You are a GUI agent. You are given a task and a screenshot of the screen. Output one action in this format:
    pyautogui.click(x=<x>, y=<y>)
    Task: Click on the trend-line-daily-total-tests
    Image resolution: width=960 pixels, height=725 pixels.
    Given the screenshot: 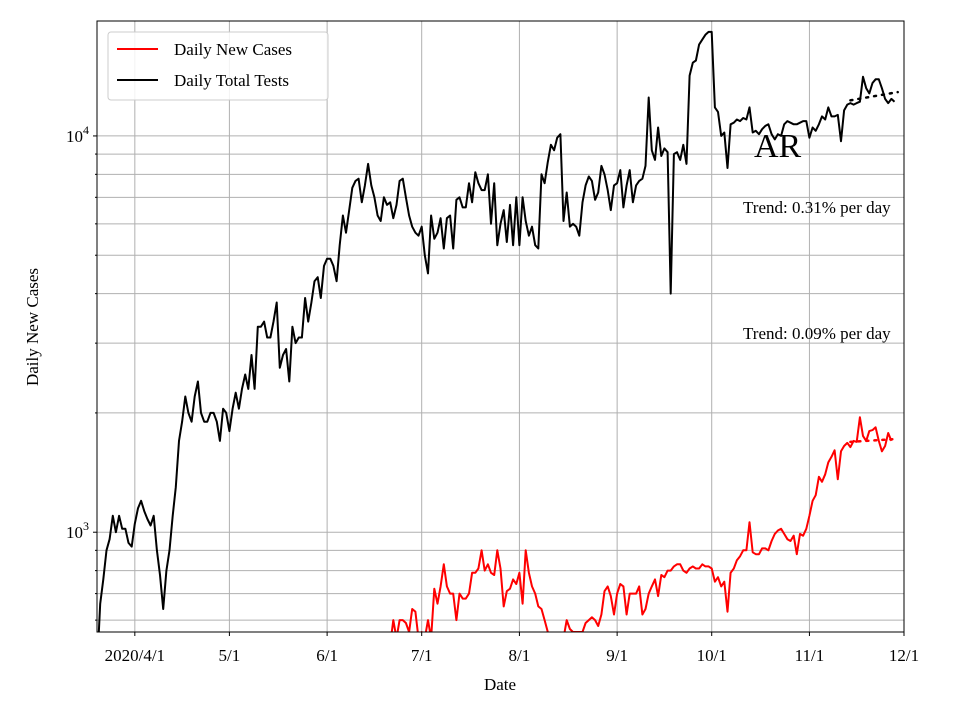 What is the action you would take?
    pyautogui.click(x=874, y=96)
    